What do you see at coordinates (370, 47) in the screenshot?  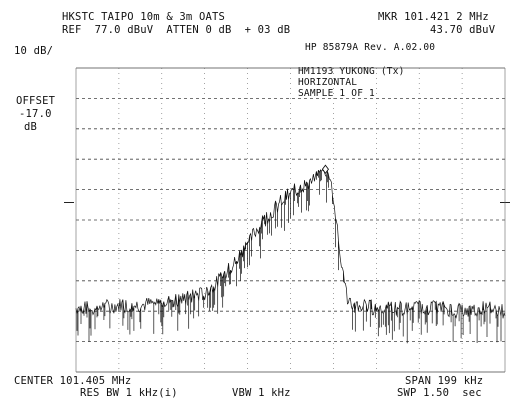 I see `instrument-id: HP 85879A Rev. A.02.00` at bounding box center [370, 47].